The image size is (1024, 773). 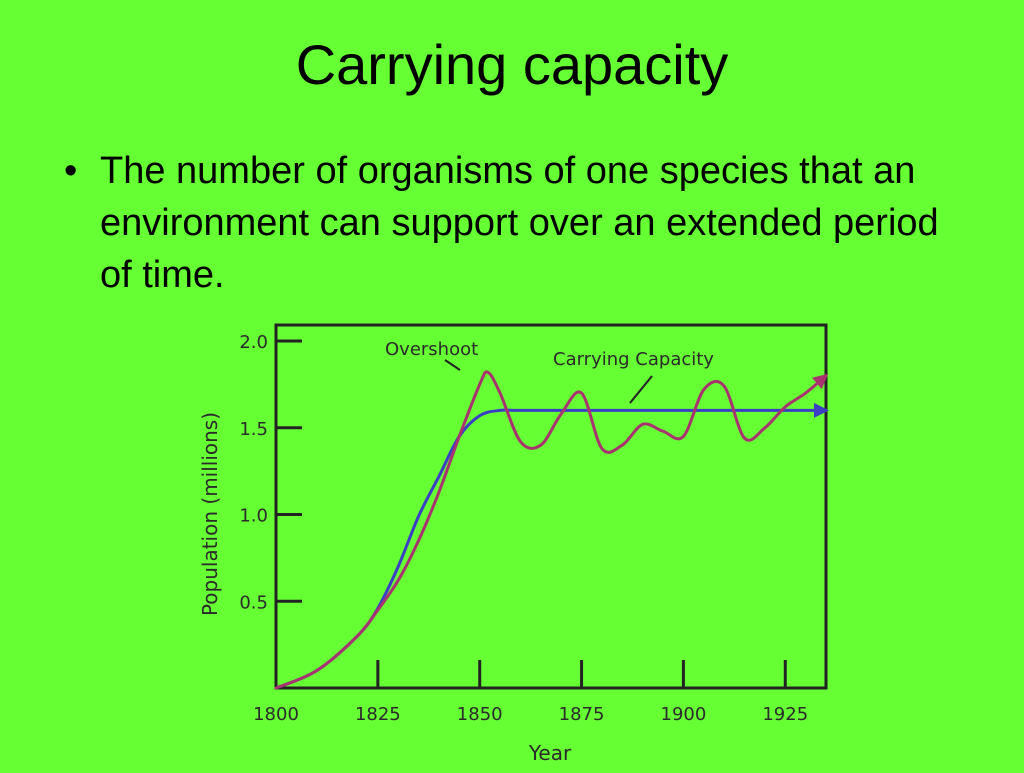 What do you see at coordinates (378, 714) in the screenshot?
I see `x-tick-label: 1825` at bounding box center [378, 714].